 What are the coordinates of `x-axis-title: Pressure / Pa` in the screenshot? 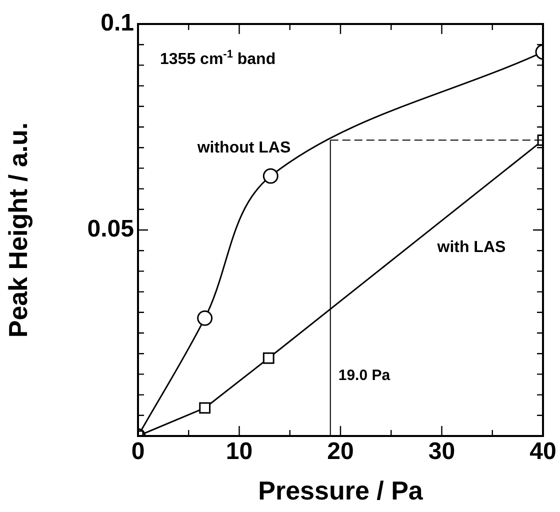 It's located at (341, 491).